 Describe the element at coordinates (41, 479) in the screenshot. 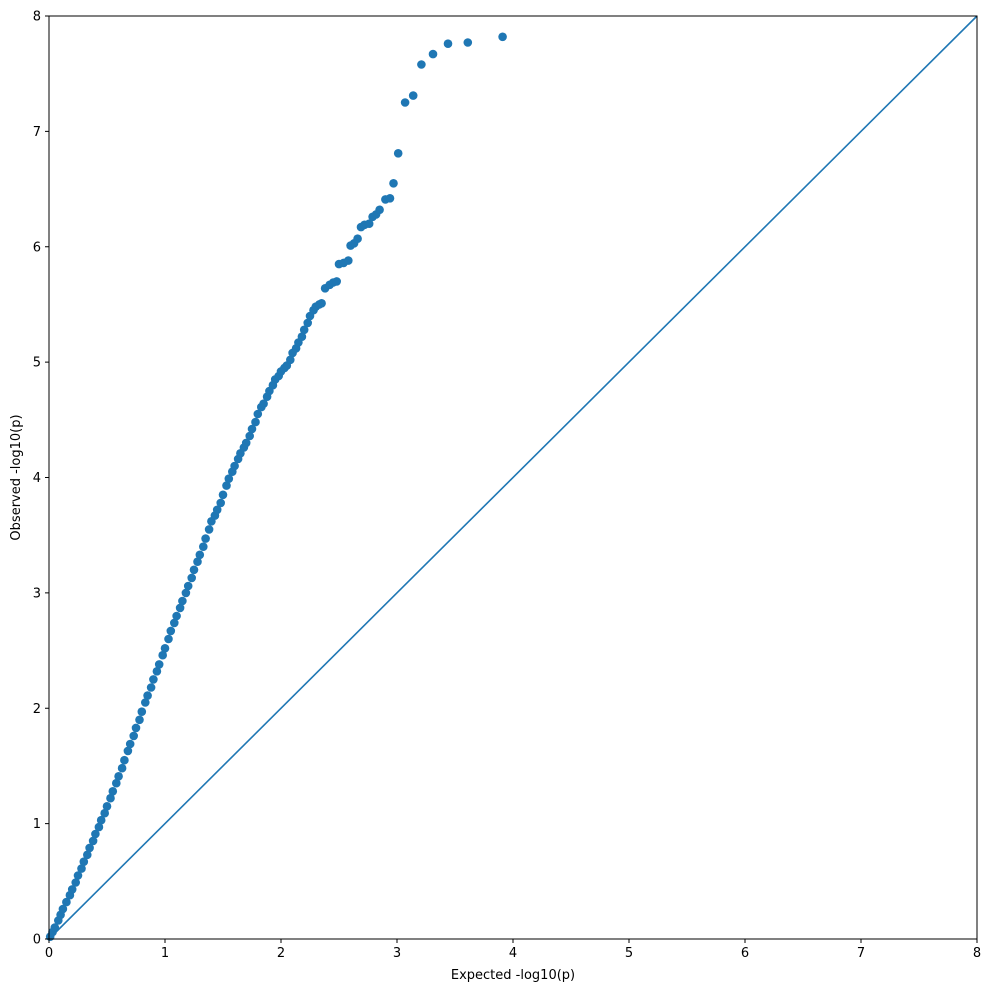

I see `y-axis-ticks: 0 1 2 3 4 5 6 7 8` at that location.